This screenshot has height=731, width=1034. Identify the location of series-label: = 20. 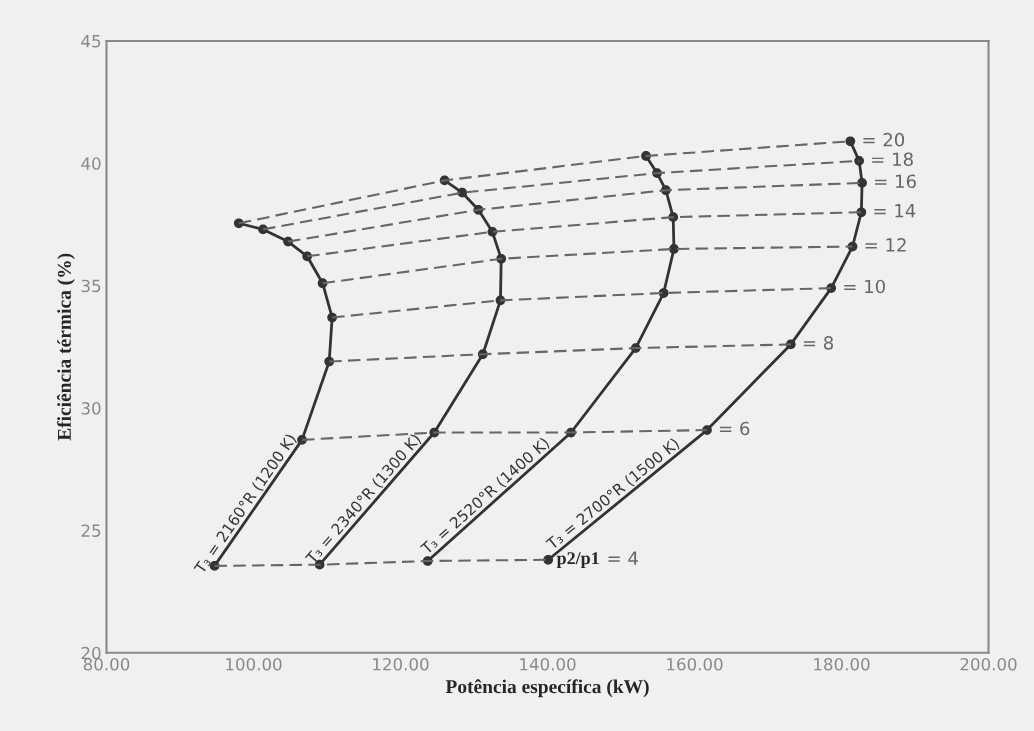
(884, 139).